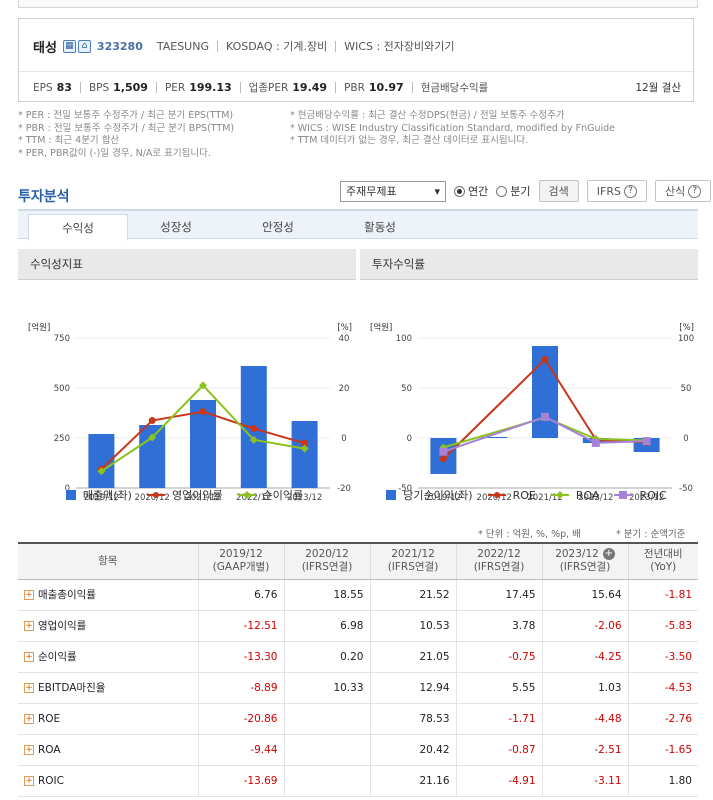  I want to click on ifrs-label: IFRS, so click(608, 191).